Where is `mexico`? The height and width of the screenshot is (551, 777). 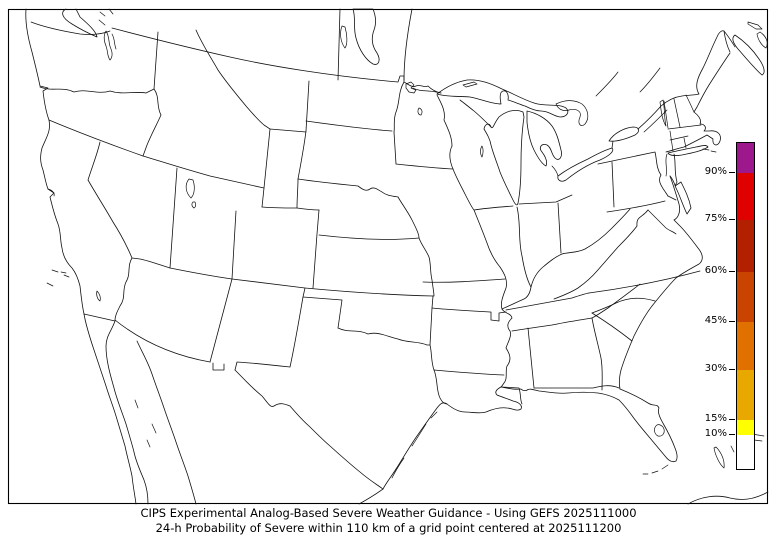
mexico is located at coordinates (233, 409).